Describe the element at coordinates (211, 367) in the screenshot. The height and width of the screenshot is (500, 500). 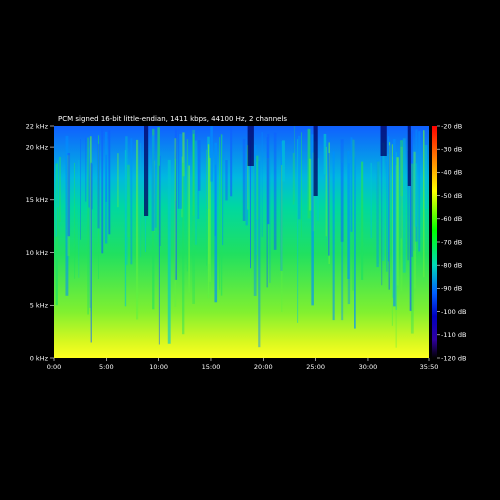
I see `x-tick-label: 15:00` at that location.